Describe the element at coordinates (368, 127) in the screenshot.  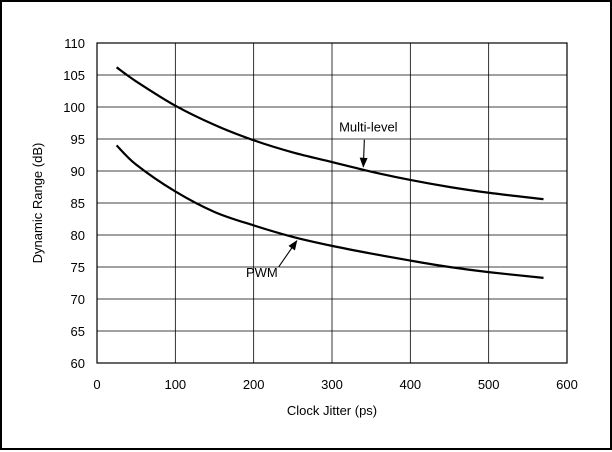
I see `annotation-label-0: Multi-level` at that location.